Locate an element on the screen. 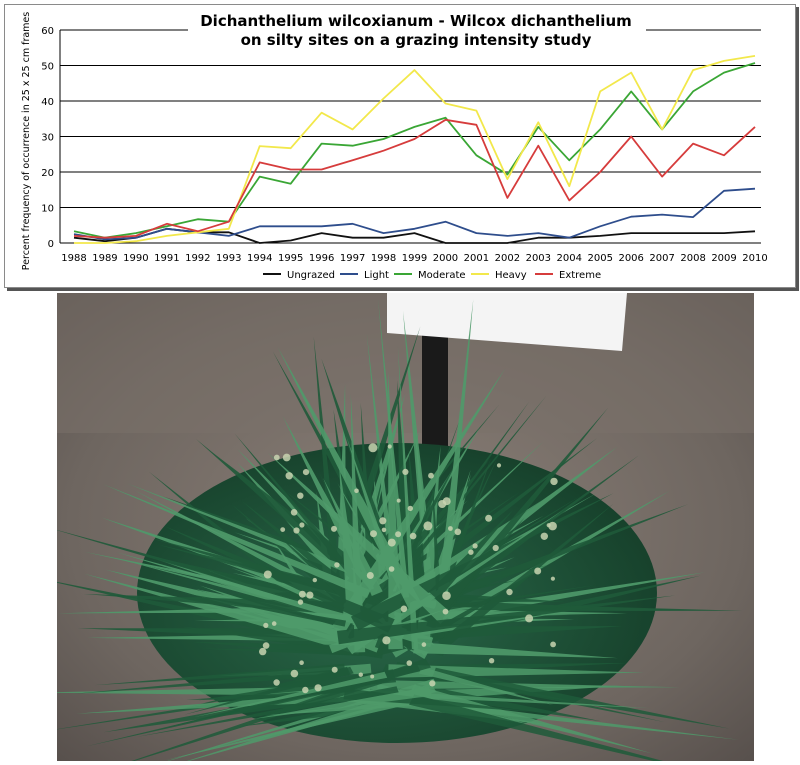  y-tick-label: 20 is located at coordinates (47, 173).